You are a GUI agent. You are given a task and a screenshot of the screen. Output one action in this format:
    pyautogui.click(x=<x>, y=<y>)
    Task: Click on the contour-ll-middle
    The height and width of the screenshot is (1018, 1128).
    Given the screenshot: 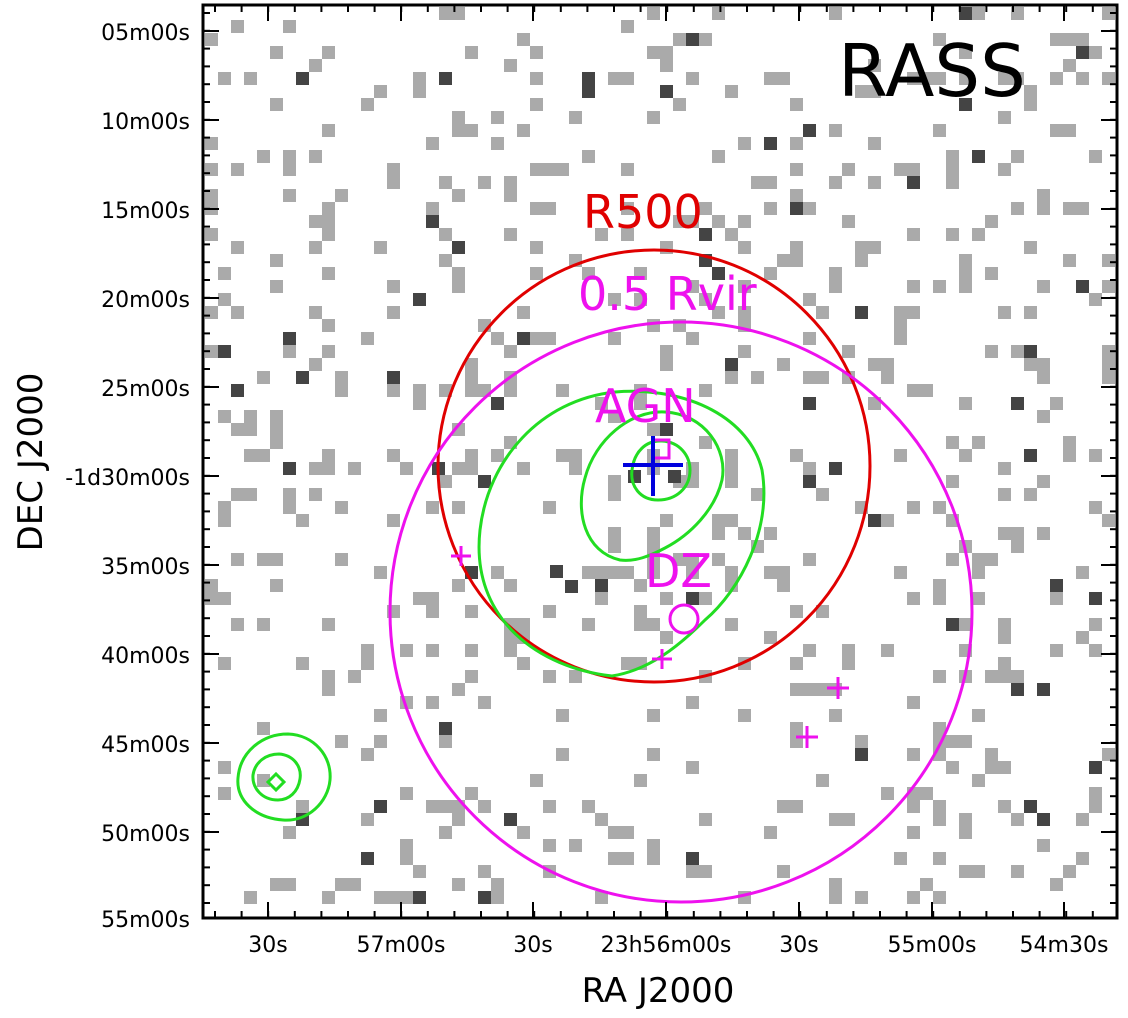 What is the action you would take?
    pyautogui.click(x=276, y=777)
    